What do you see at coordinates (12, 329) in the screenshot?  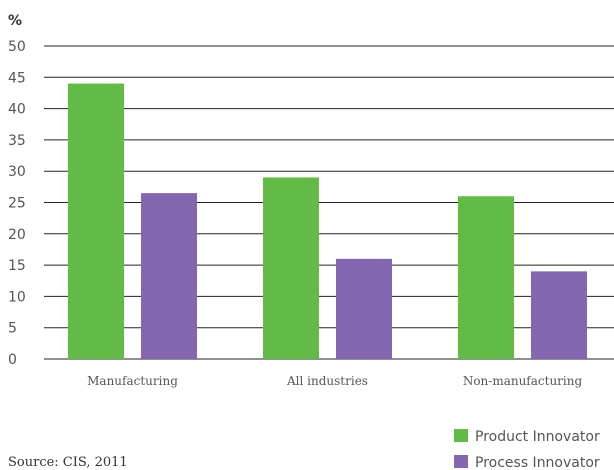 I see `y-tick-label-5: 5` at bounding box center [12, 329].